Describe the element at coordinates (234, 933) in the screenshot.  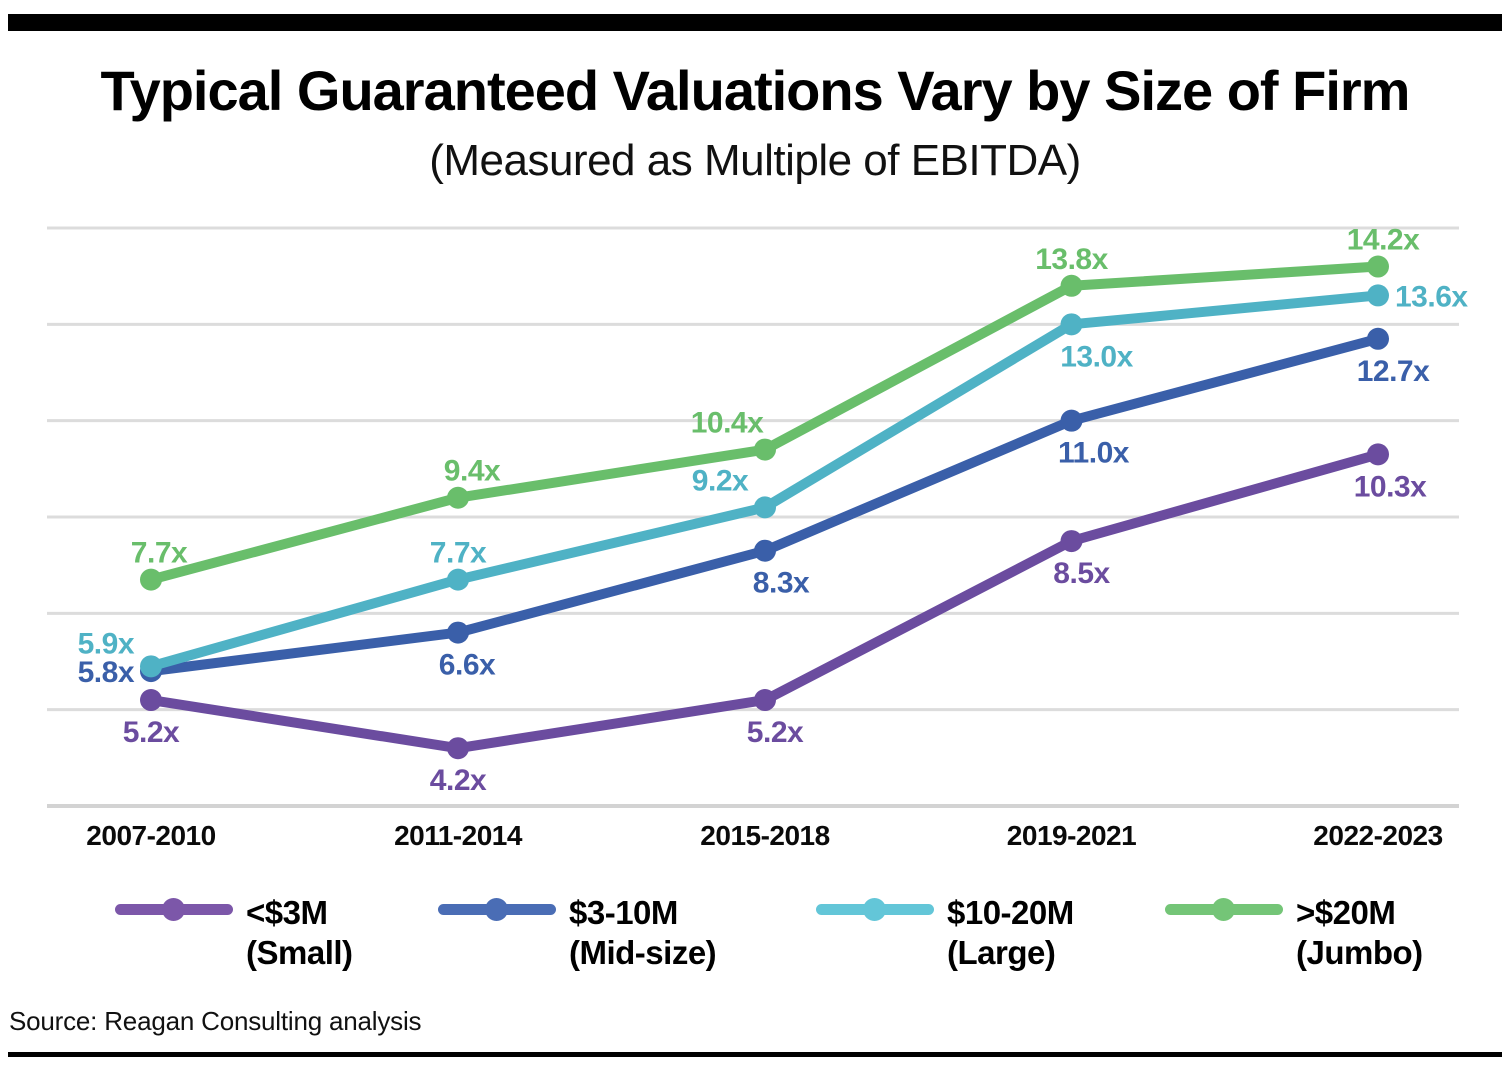
I see `legend-item-0: <$3M (Small)` at that location.